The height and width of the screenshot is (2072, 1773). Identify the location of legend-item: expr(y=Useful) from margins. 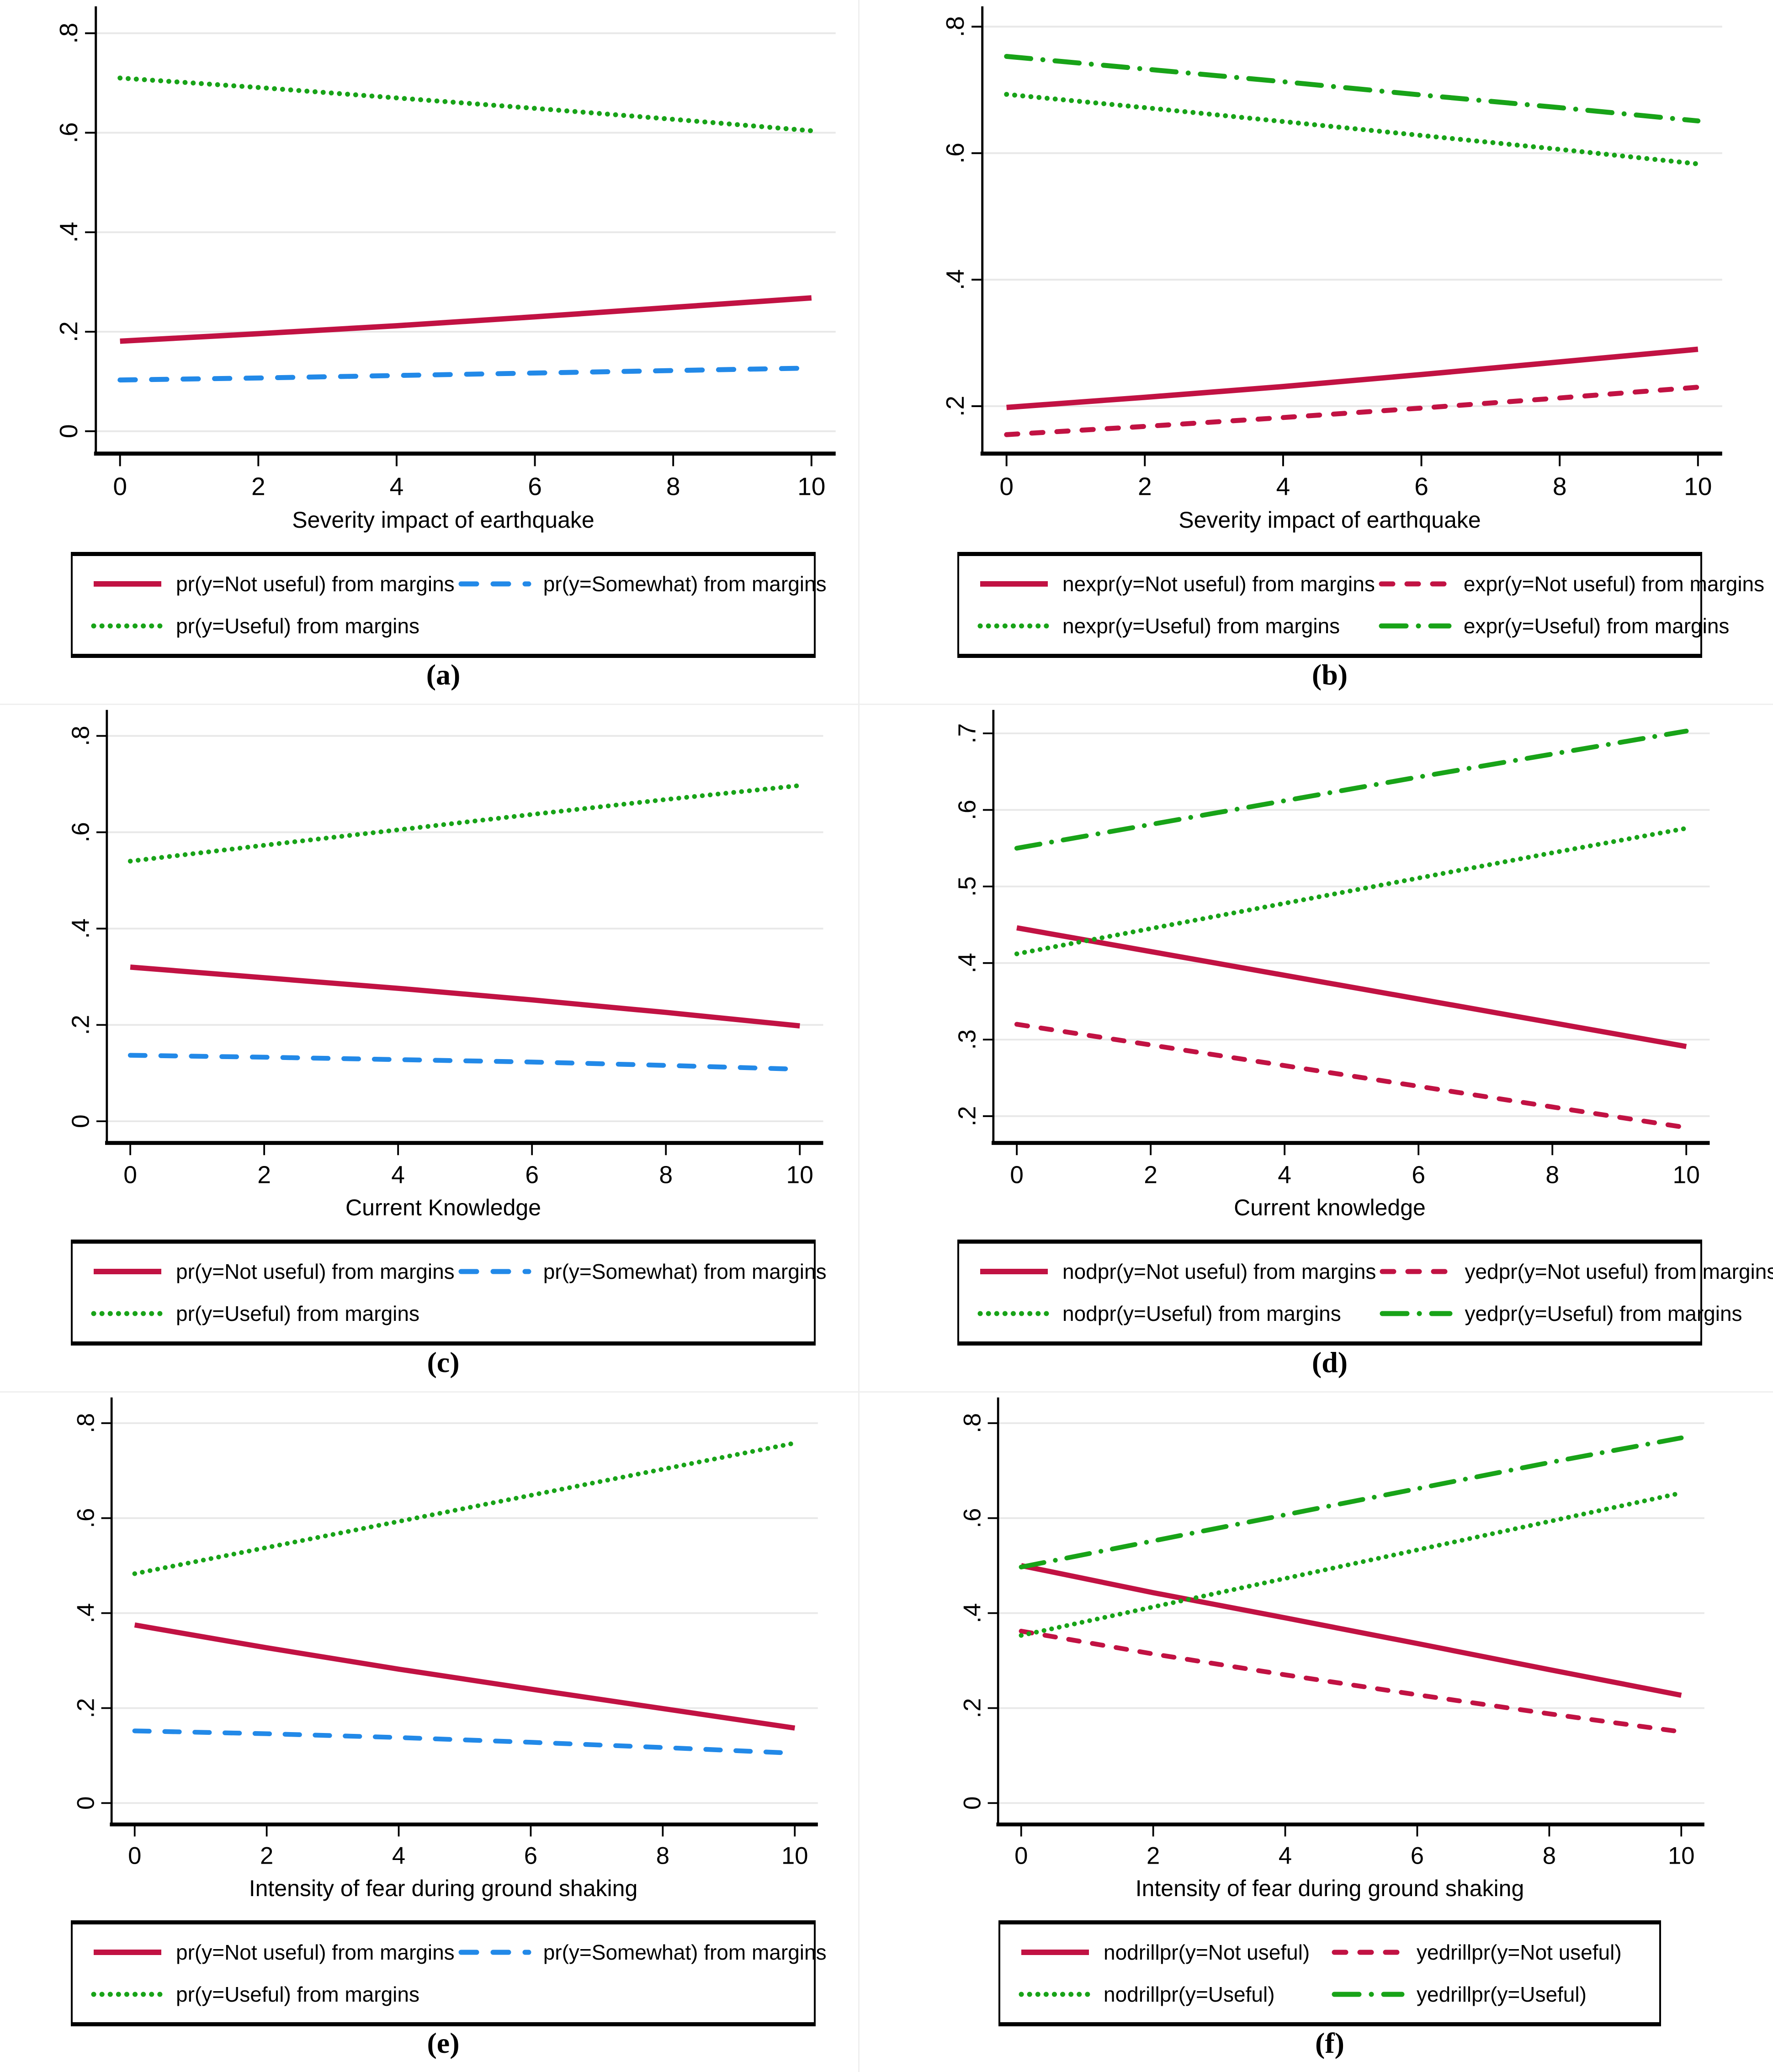
(1571, 626).